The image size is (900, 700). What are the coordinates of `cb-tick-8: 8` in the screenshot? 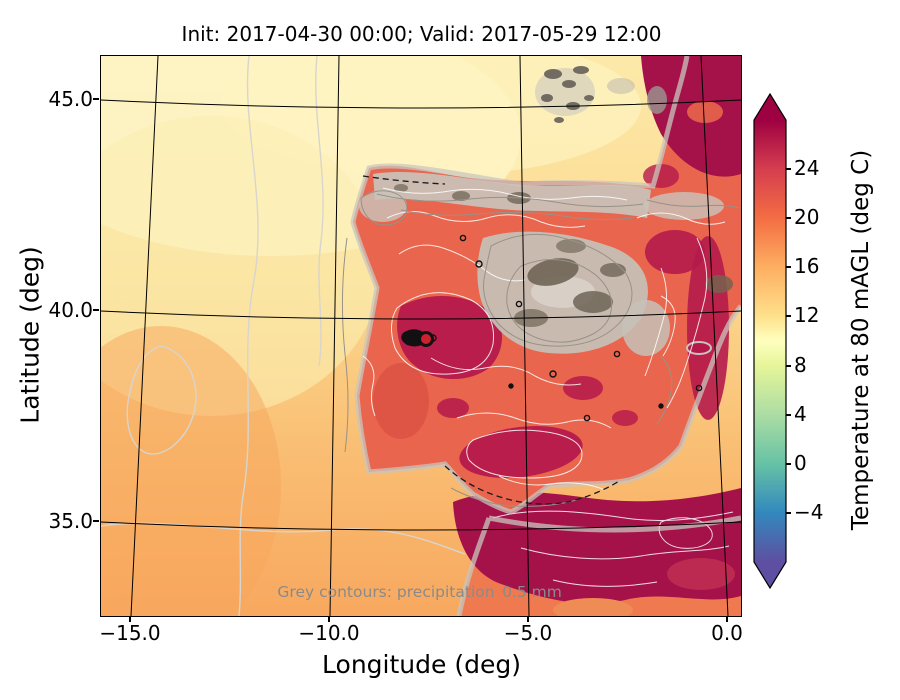 It's located at (800, 365).